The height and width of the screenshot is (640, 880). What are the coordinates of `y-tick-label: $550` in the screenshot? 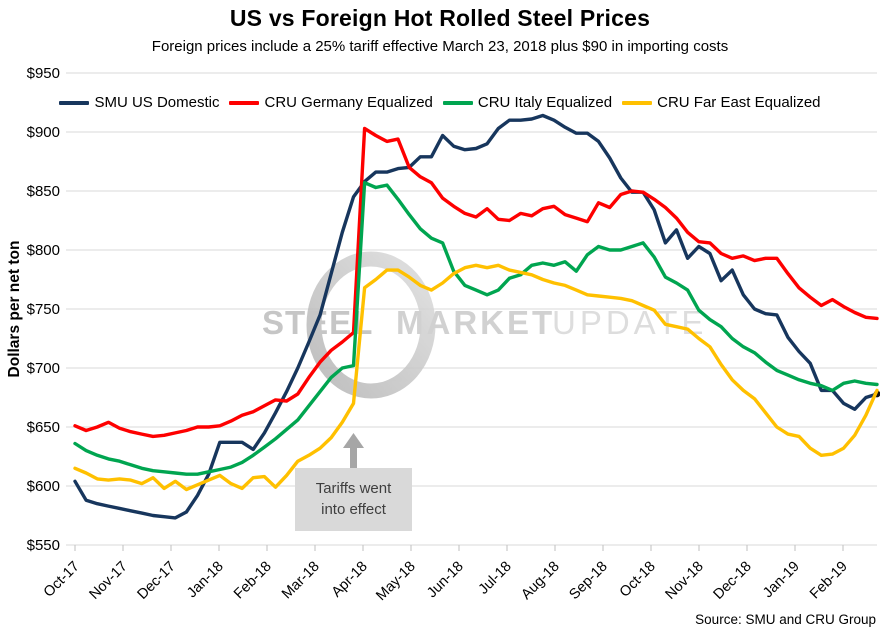 It's located at (43, 545).